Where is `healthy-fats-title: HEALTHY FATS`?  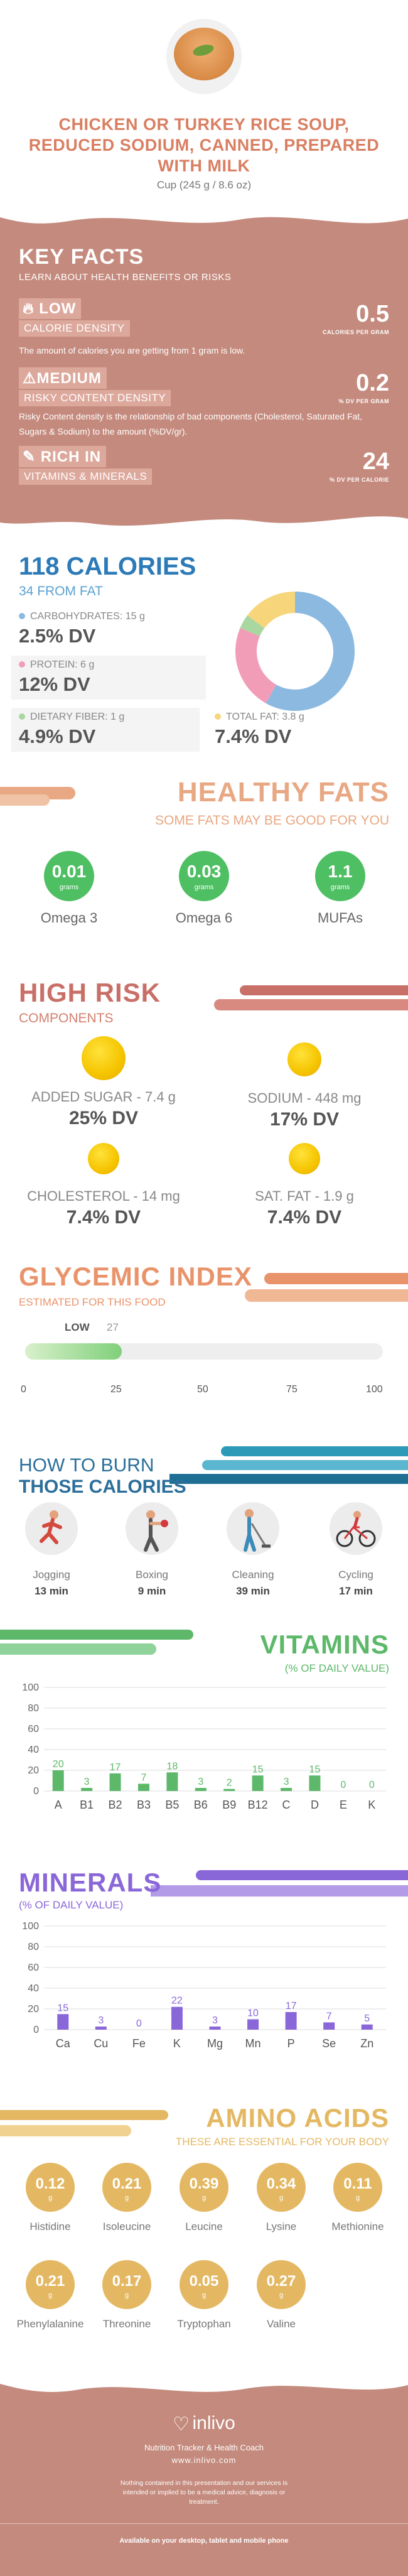
healthy-fats-title: HEALTHY FATS is located at coordinates (283, 793).